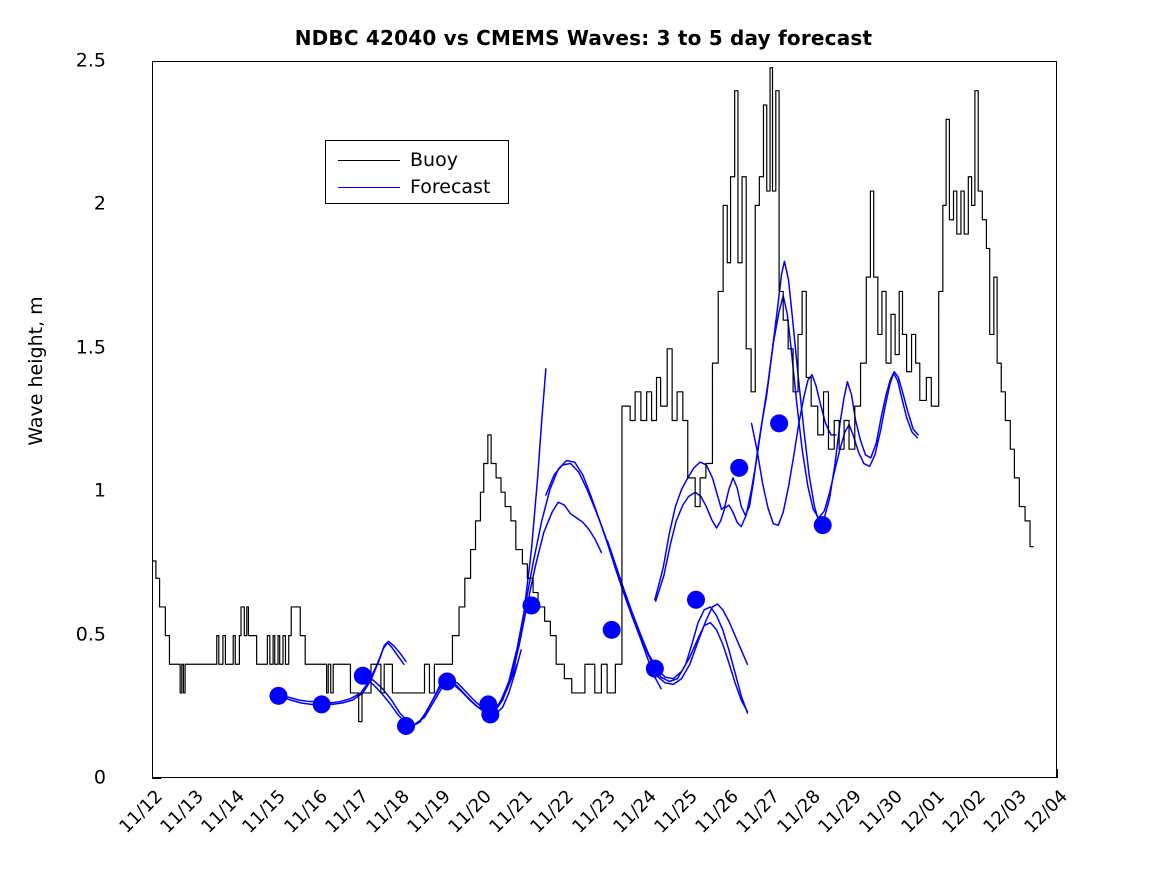  I want to click on y-axis-tick-label: 2.5, so click(90, 60).